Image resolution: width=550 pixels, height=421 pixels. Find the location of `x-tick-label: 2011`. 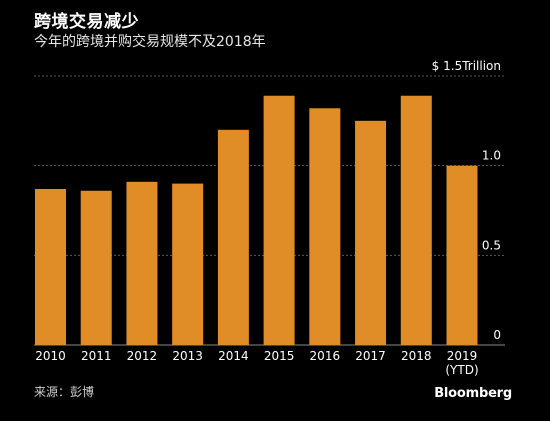

x-tick-label: 2011 is located at coordinates (96, 356).